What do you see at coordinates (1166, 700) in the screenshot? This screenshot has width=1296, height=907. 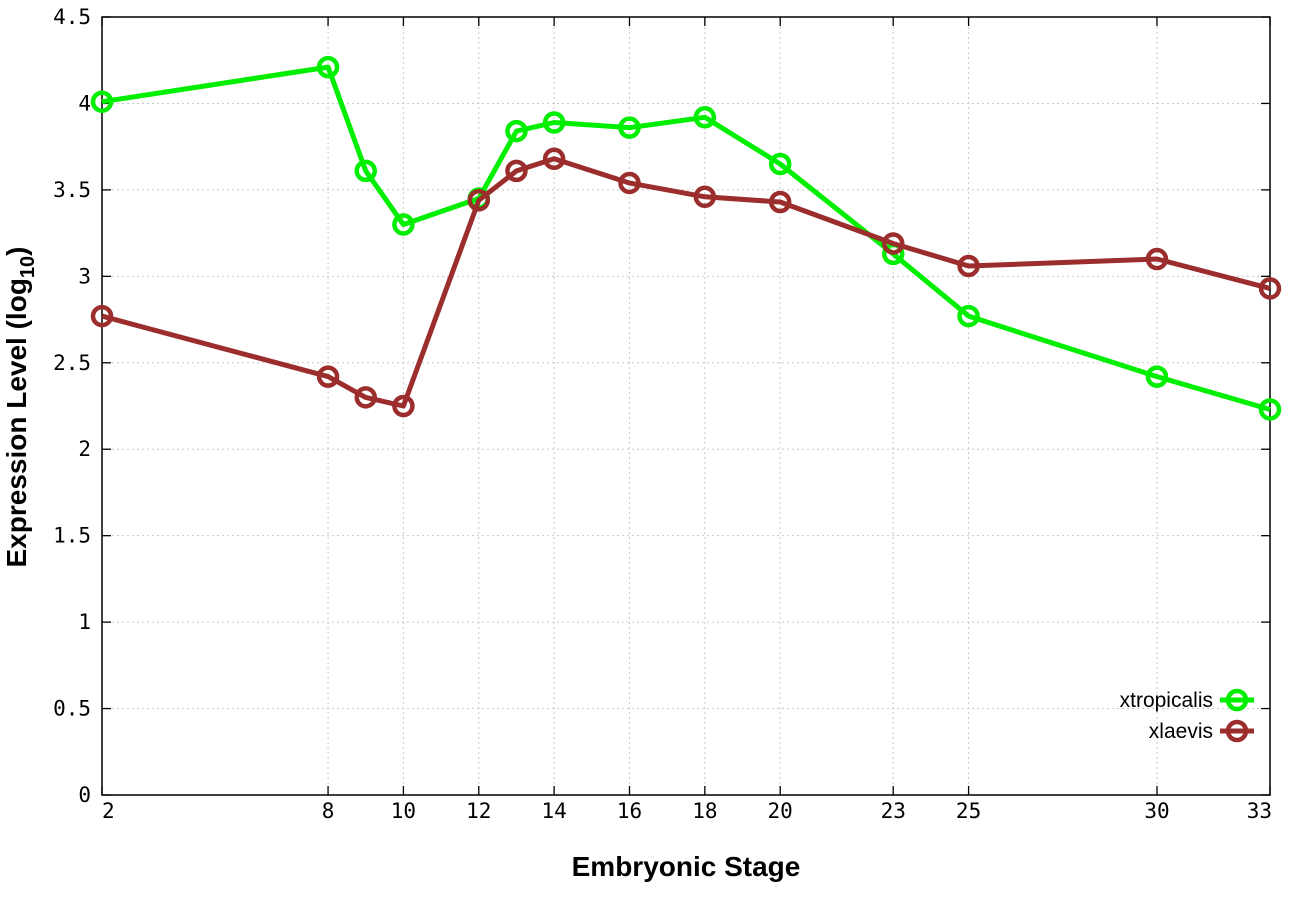 I see `legend-label: xtropicalis` at bounding box center [1166, 700].